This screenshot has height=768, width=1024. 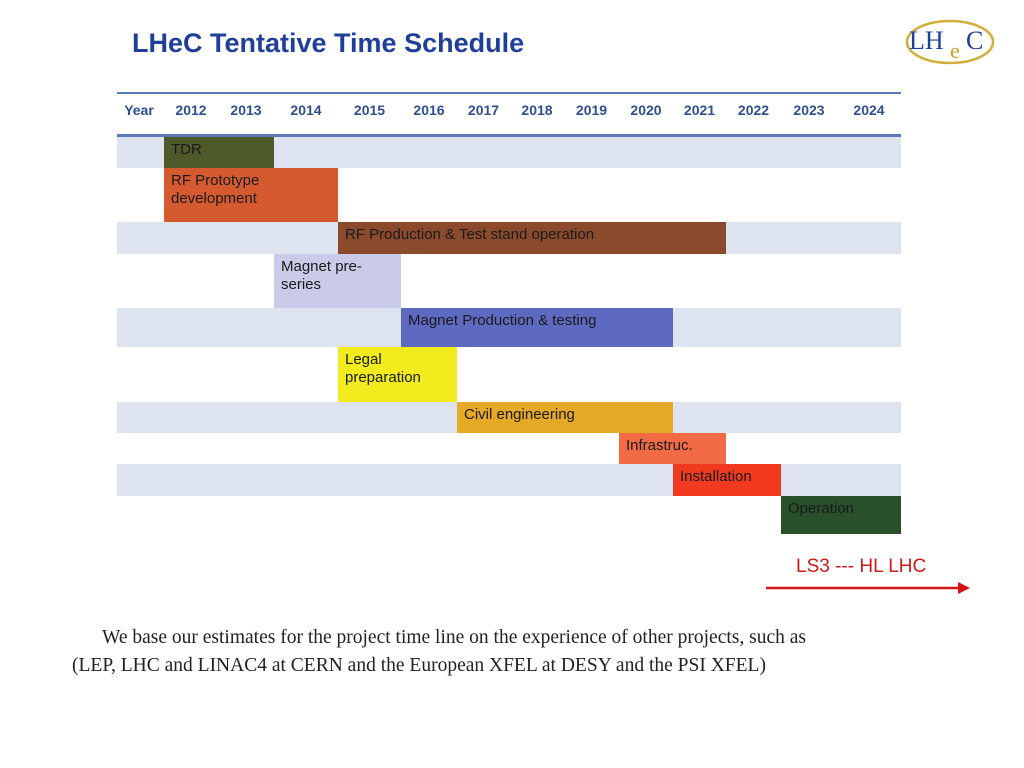 What do you see at coordinates (215, 180) in the screenshot?
I see `task-label: RF Prototype` at bounding box center [215, 180].